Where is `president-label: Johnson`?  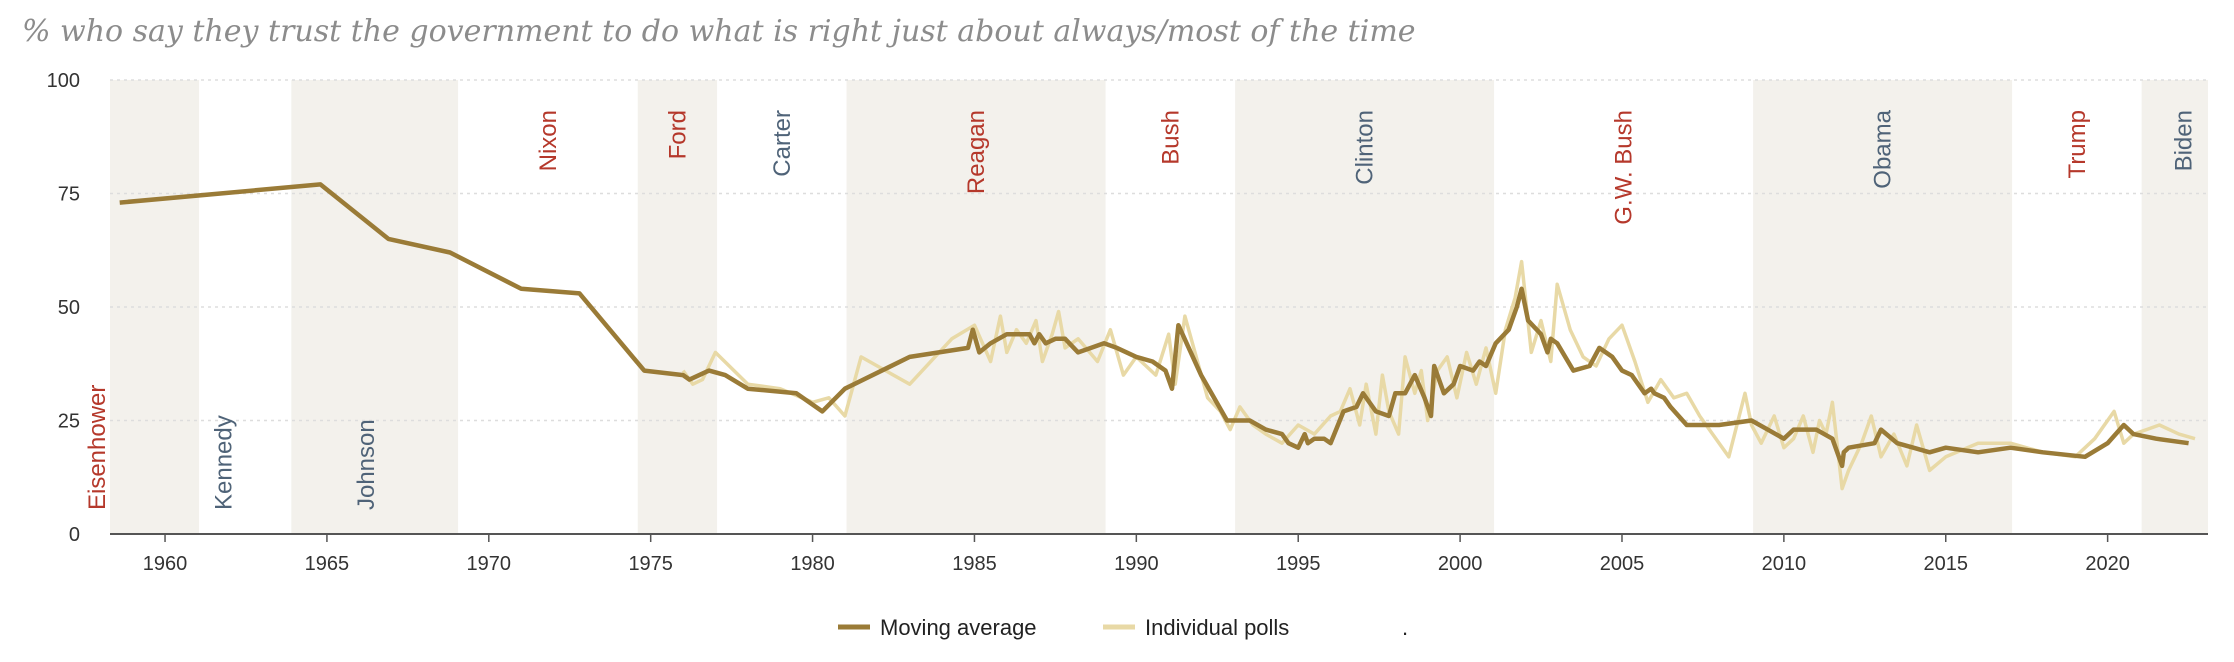
president-label: Johnson is located at coordinates (366, 464).